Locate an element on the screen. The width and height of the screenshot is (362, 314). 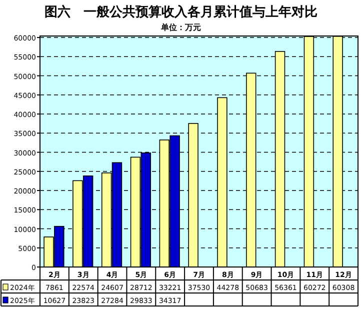
chart-title: 图六 一般公共预算收入各月累计值与上年对比 is located at coordinates (181, 12).